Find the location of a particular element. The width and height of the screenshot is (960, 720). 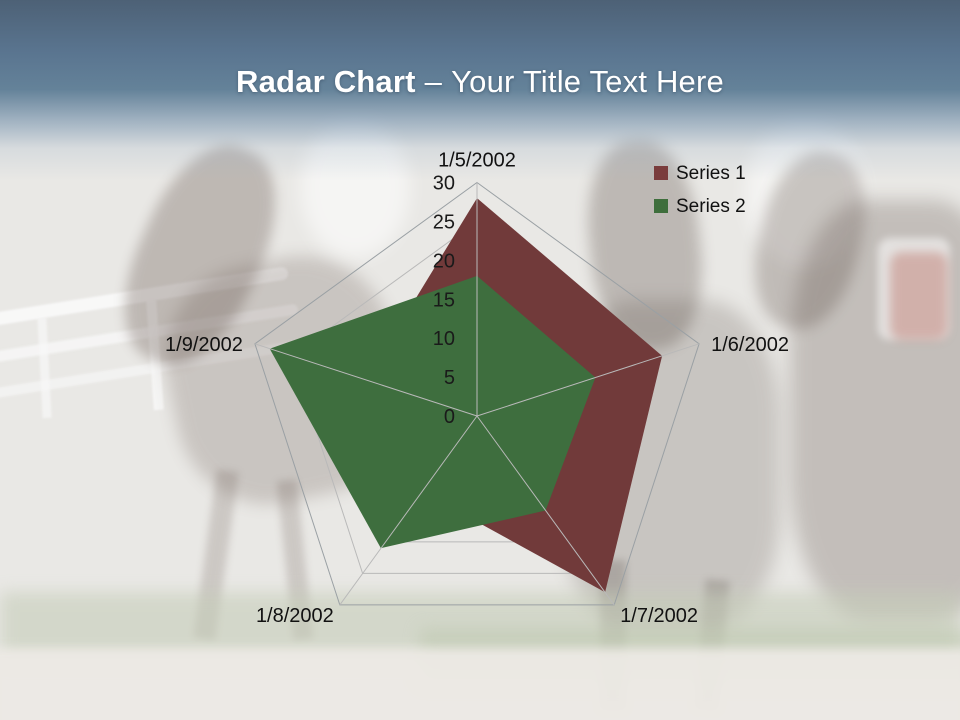

value-axis-tick-label: 30 is located at coordinates (444, 184).